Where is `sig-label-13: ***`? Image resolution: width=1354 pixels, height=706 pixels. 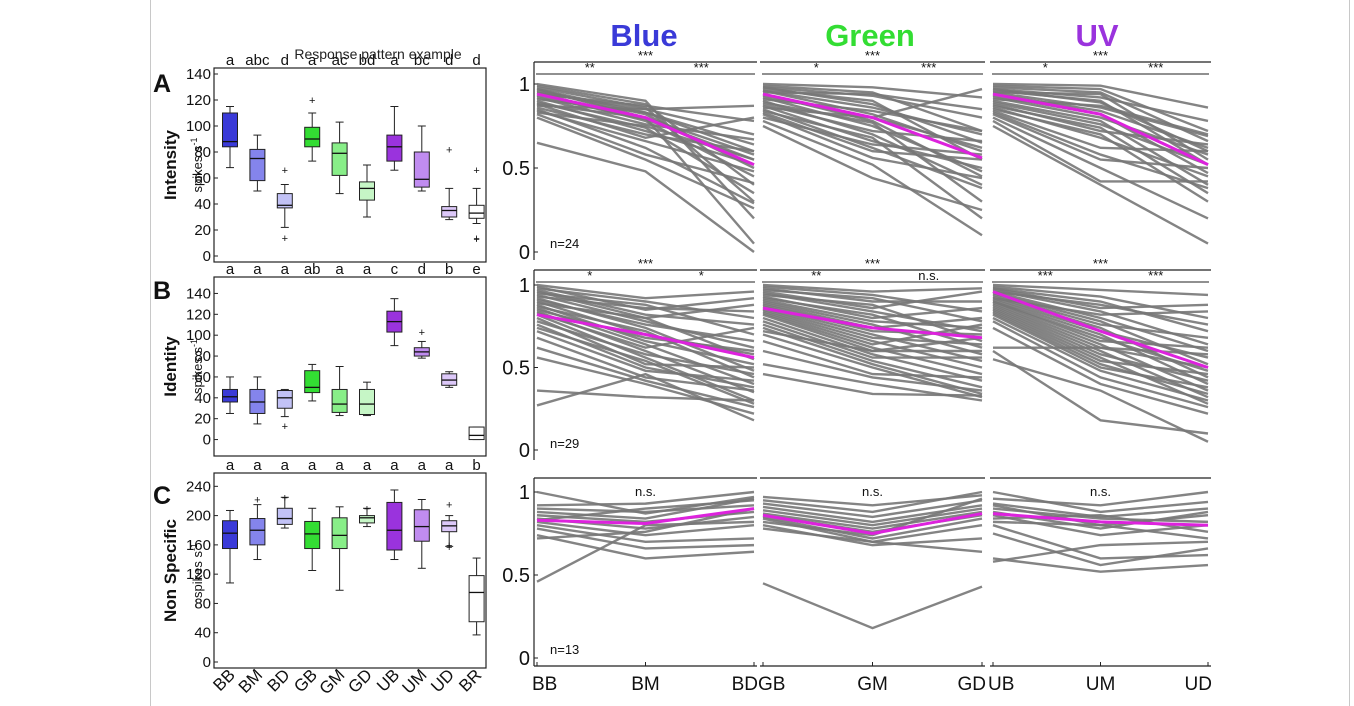 sig-label-13: *** is located at coordinates (872, 55).